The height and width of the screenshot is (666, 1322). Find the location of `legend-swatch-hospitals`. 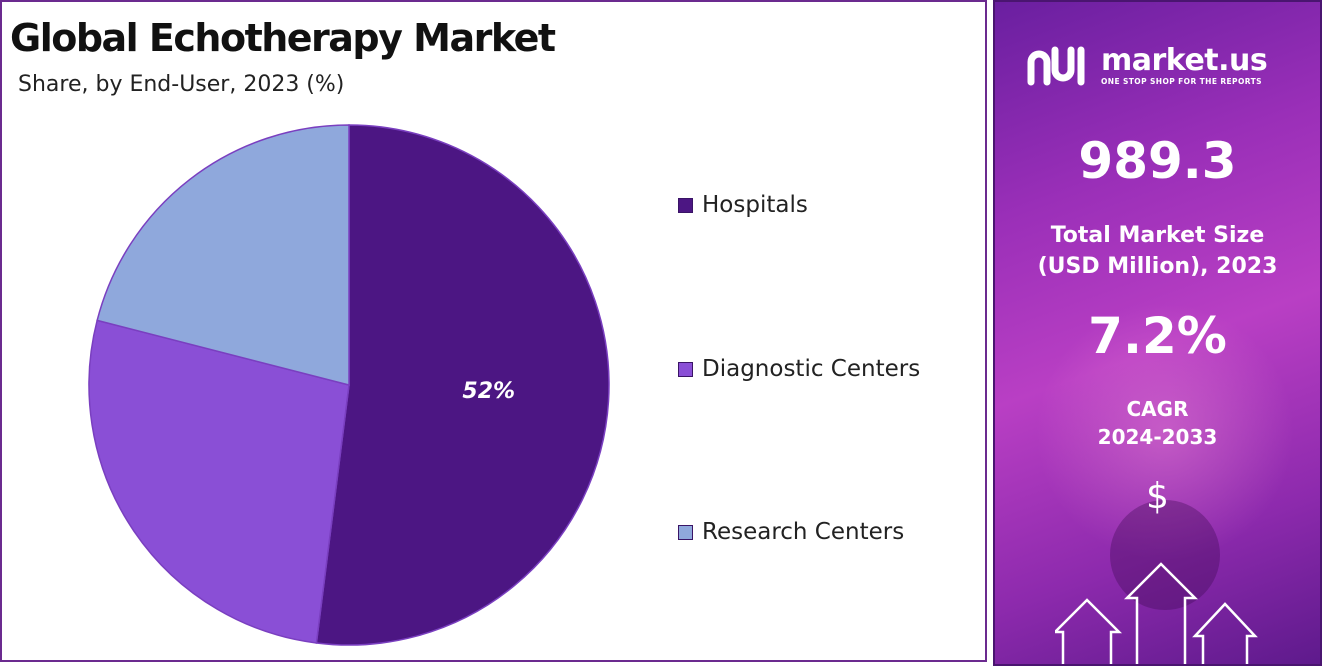

legend-swatch-hospitals is located at coordinates (685, 205).